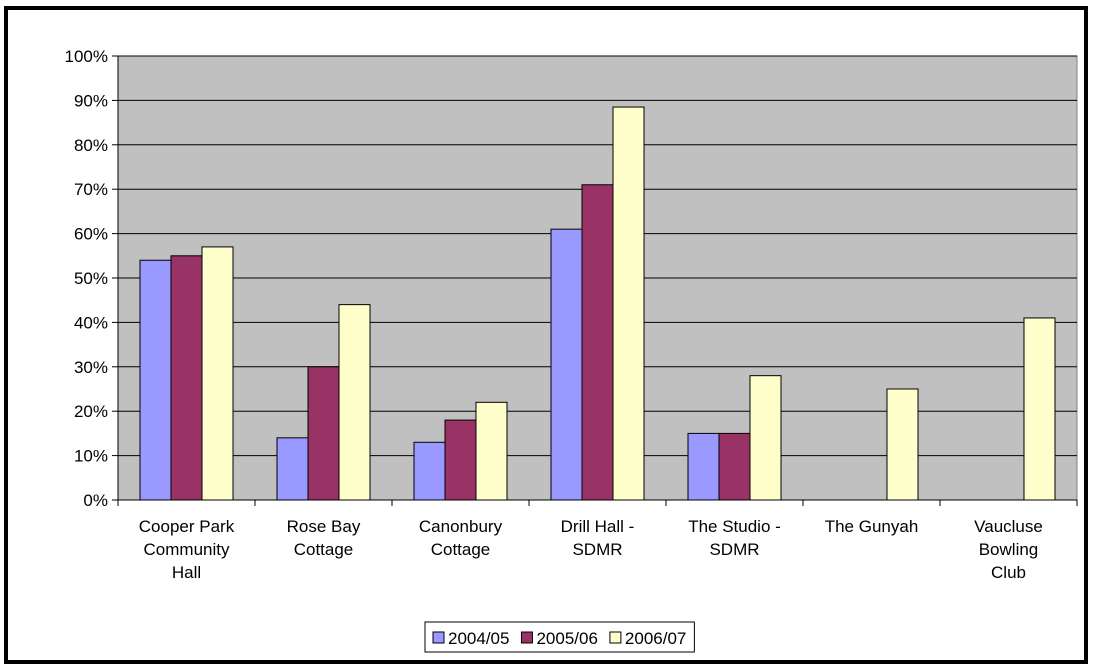 The image size is (1094, 664). What do you see at coordinates (478, 638) in the screenshot?
I see `legend-label: 2004/05` at bounding box center [478, 638].